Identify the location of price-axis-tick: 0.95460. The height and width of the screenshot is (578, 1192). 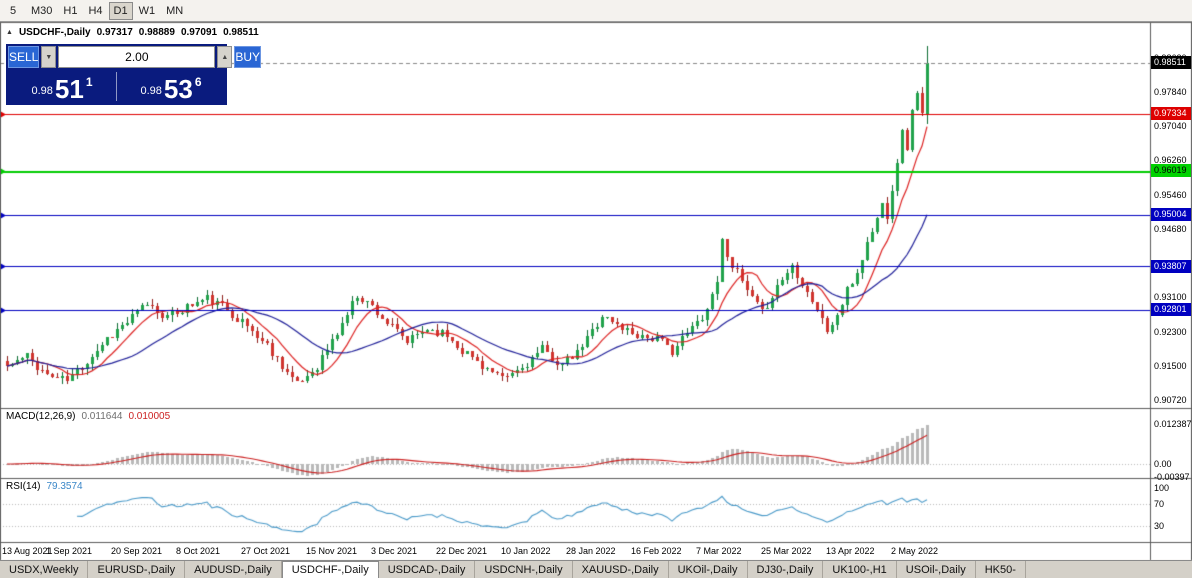
(1170, 194).